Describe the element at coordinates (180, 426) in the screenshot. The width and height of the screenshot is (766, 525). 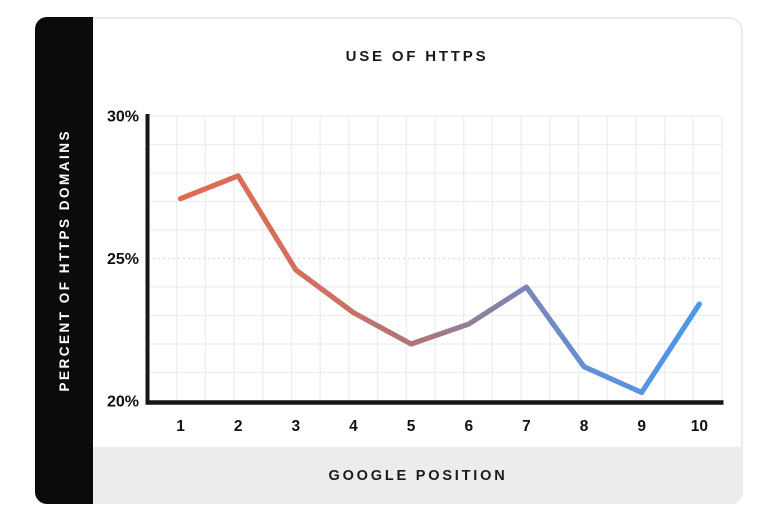
I see `x-tick-label: 1` at that location.